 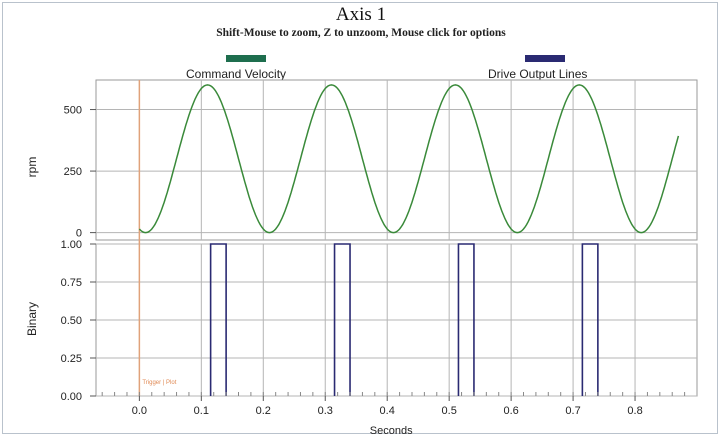 What do you see at coordinates (73, 111) in the screenshot?
I see `rpm-tick-label: 500` at bounding box center [73, 111].